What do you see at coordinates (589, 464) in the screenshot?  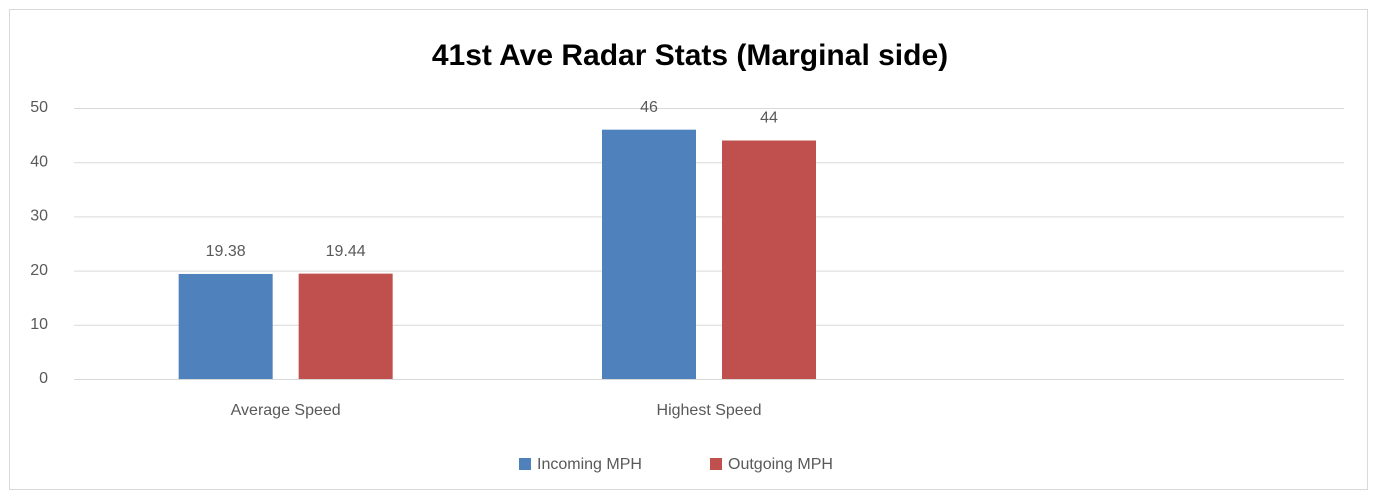 I see `legend-label: Incoming MPH` at bounding box center [589, 464].